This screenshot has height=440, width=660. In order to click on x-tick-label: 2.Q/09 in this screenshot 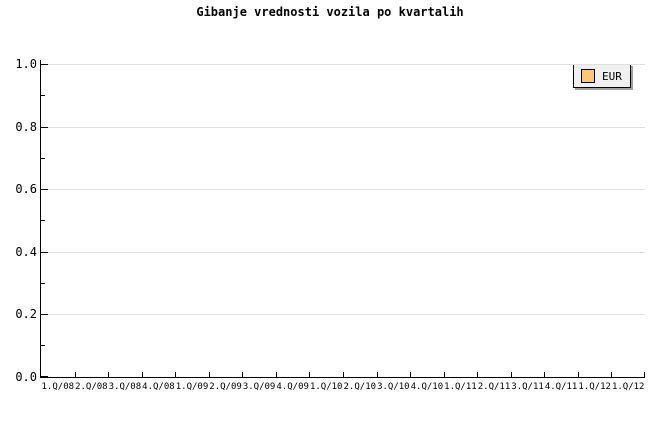, I will do `click(225, 387)`.